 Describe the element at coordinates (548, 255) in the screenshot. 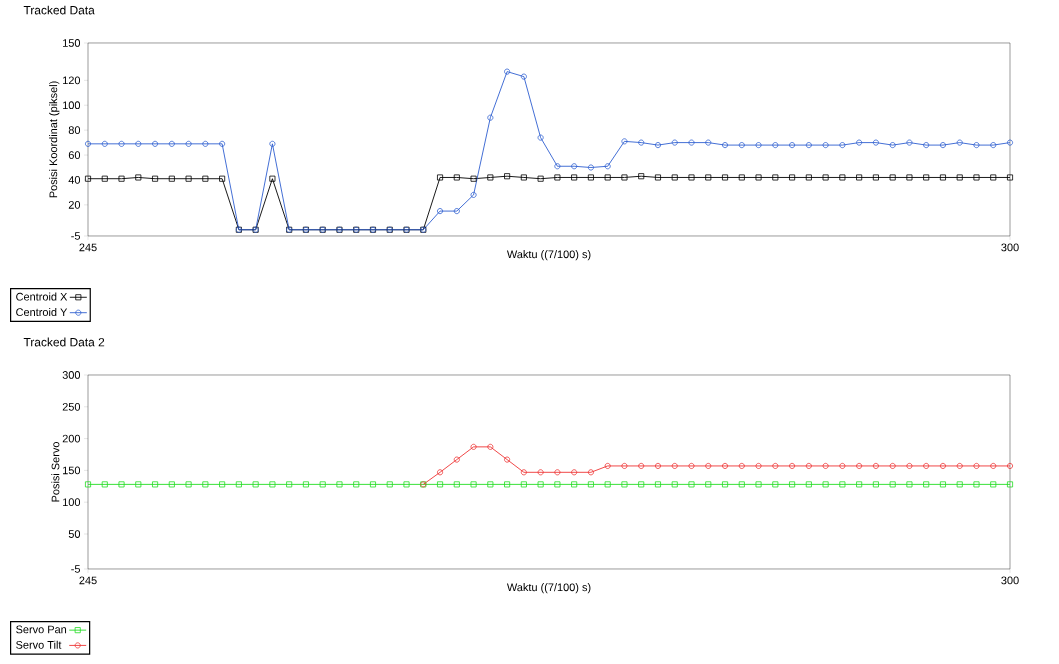

I see `x-axis-title: Waktu ((7/100) s)` at that location.